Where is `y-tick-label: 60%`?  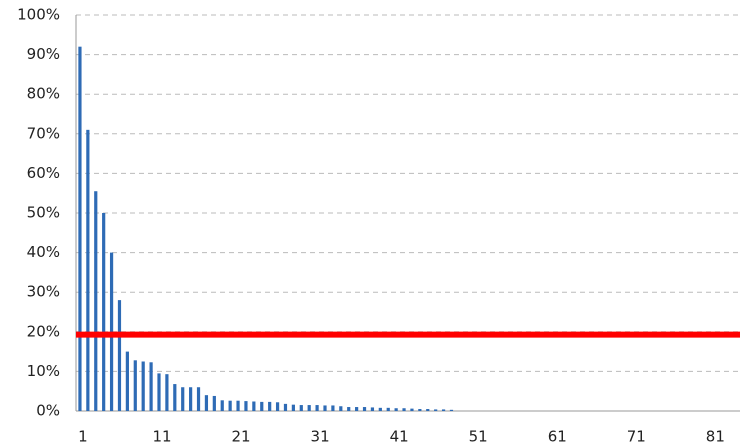 y-tick-label: 60% is located at coordinates (43, 173).